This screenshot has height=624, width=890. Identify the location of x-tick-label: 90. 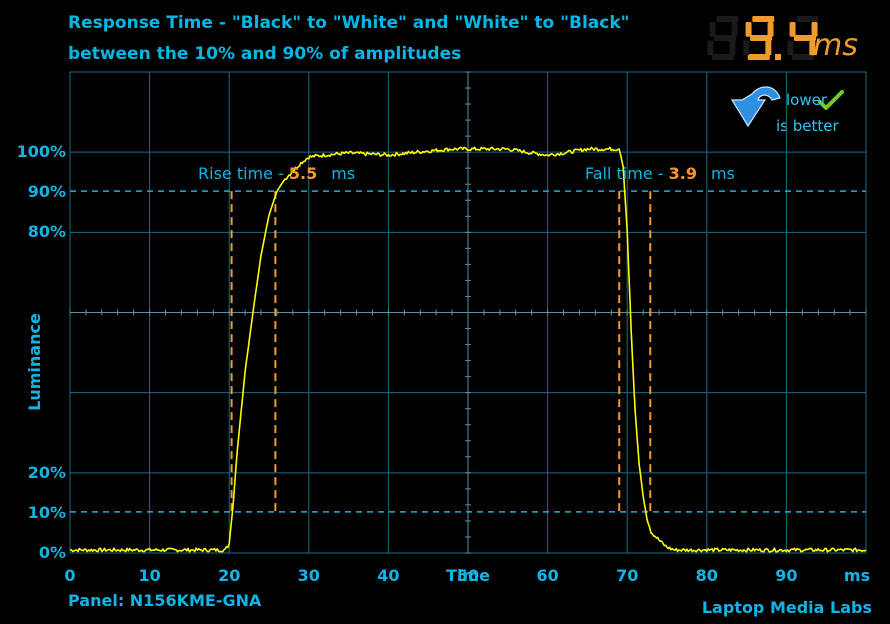
(786, 575).